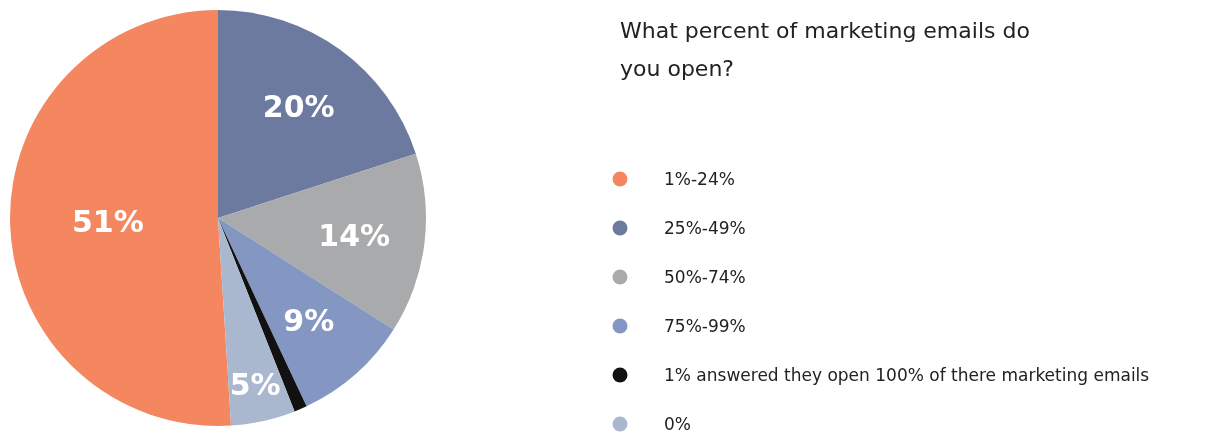  Describe the element at coordinates (825, 49) in the screenshot. I see `text: What percent of marketing emails do you open?` at that location.